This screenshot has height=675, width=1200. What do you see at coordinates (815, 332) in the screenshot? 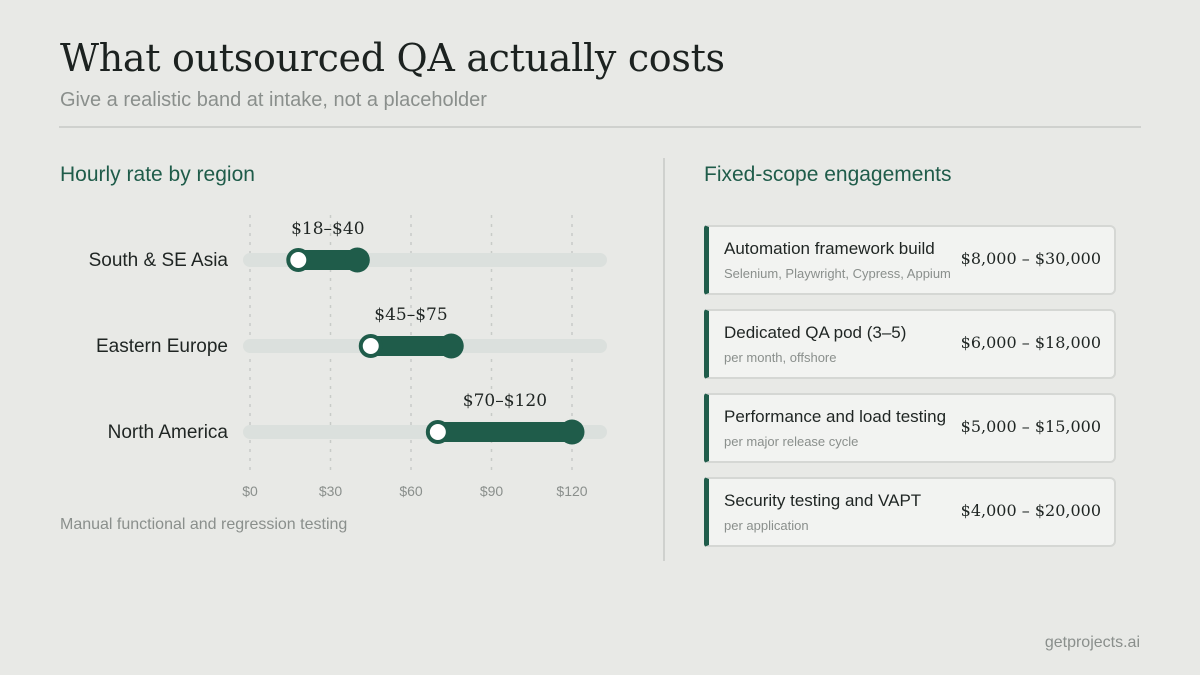
I see `engagement-name: Dedicated QA pod (3–5)` at bounding box center [815, 332].